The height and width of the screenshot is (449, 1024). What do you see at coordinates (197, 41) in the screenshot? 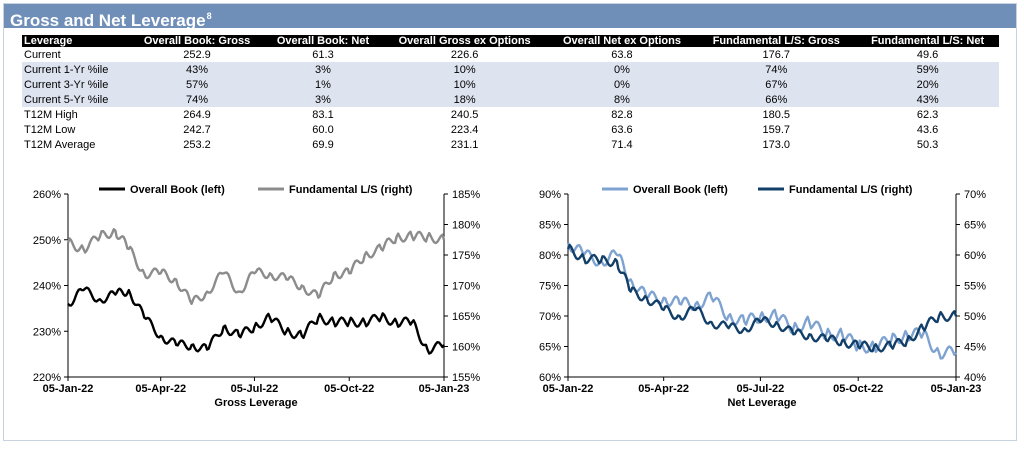
I see `column-header: Overall Book: Gross` at bounding box center [197, 41].